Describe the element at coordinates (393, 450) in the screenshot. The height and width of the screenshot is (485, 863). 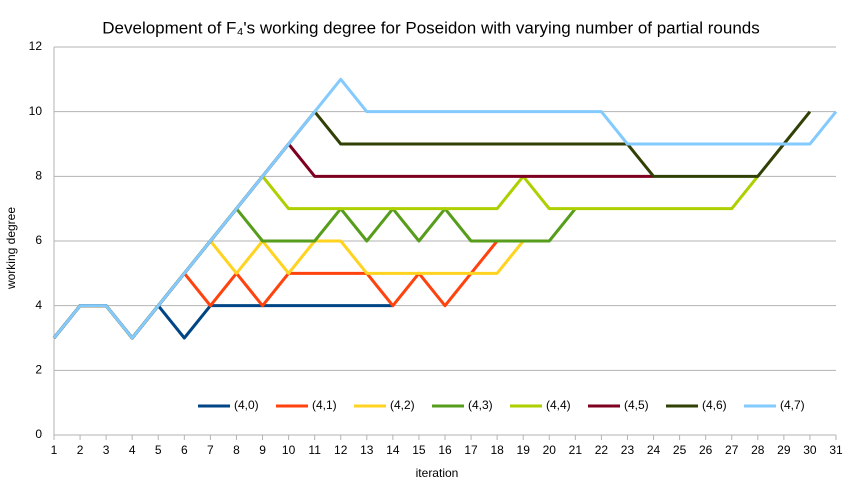
I see `x-tick-label: 14` at that location.